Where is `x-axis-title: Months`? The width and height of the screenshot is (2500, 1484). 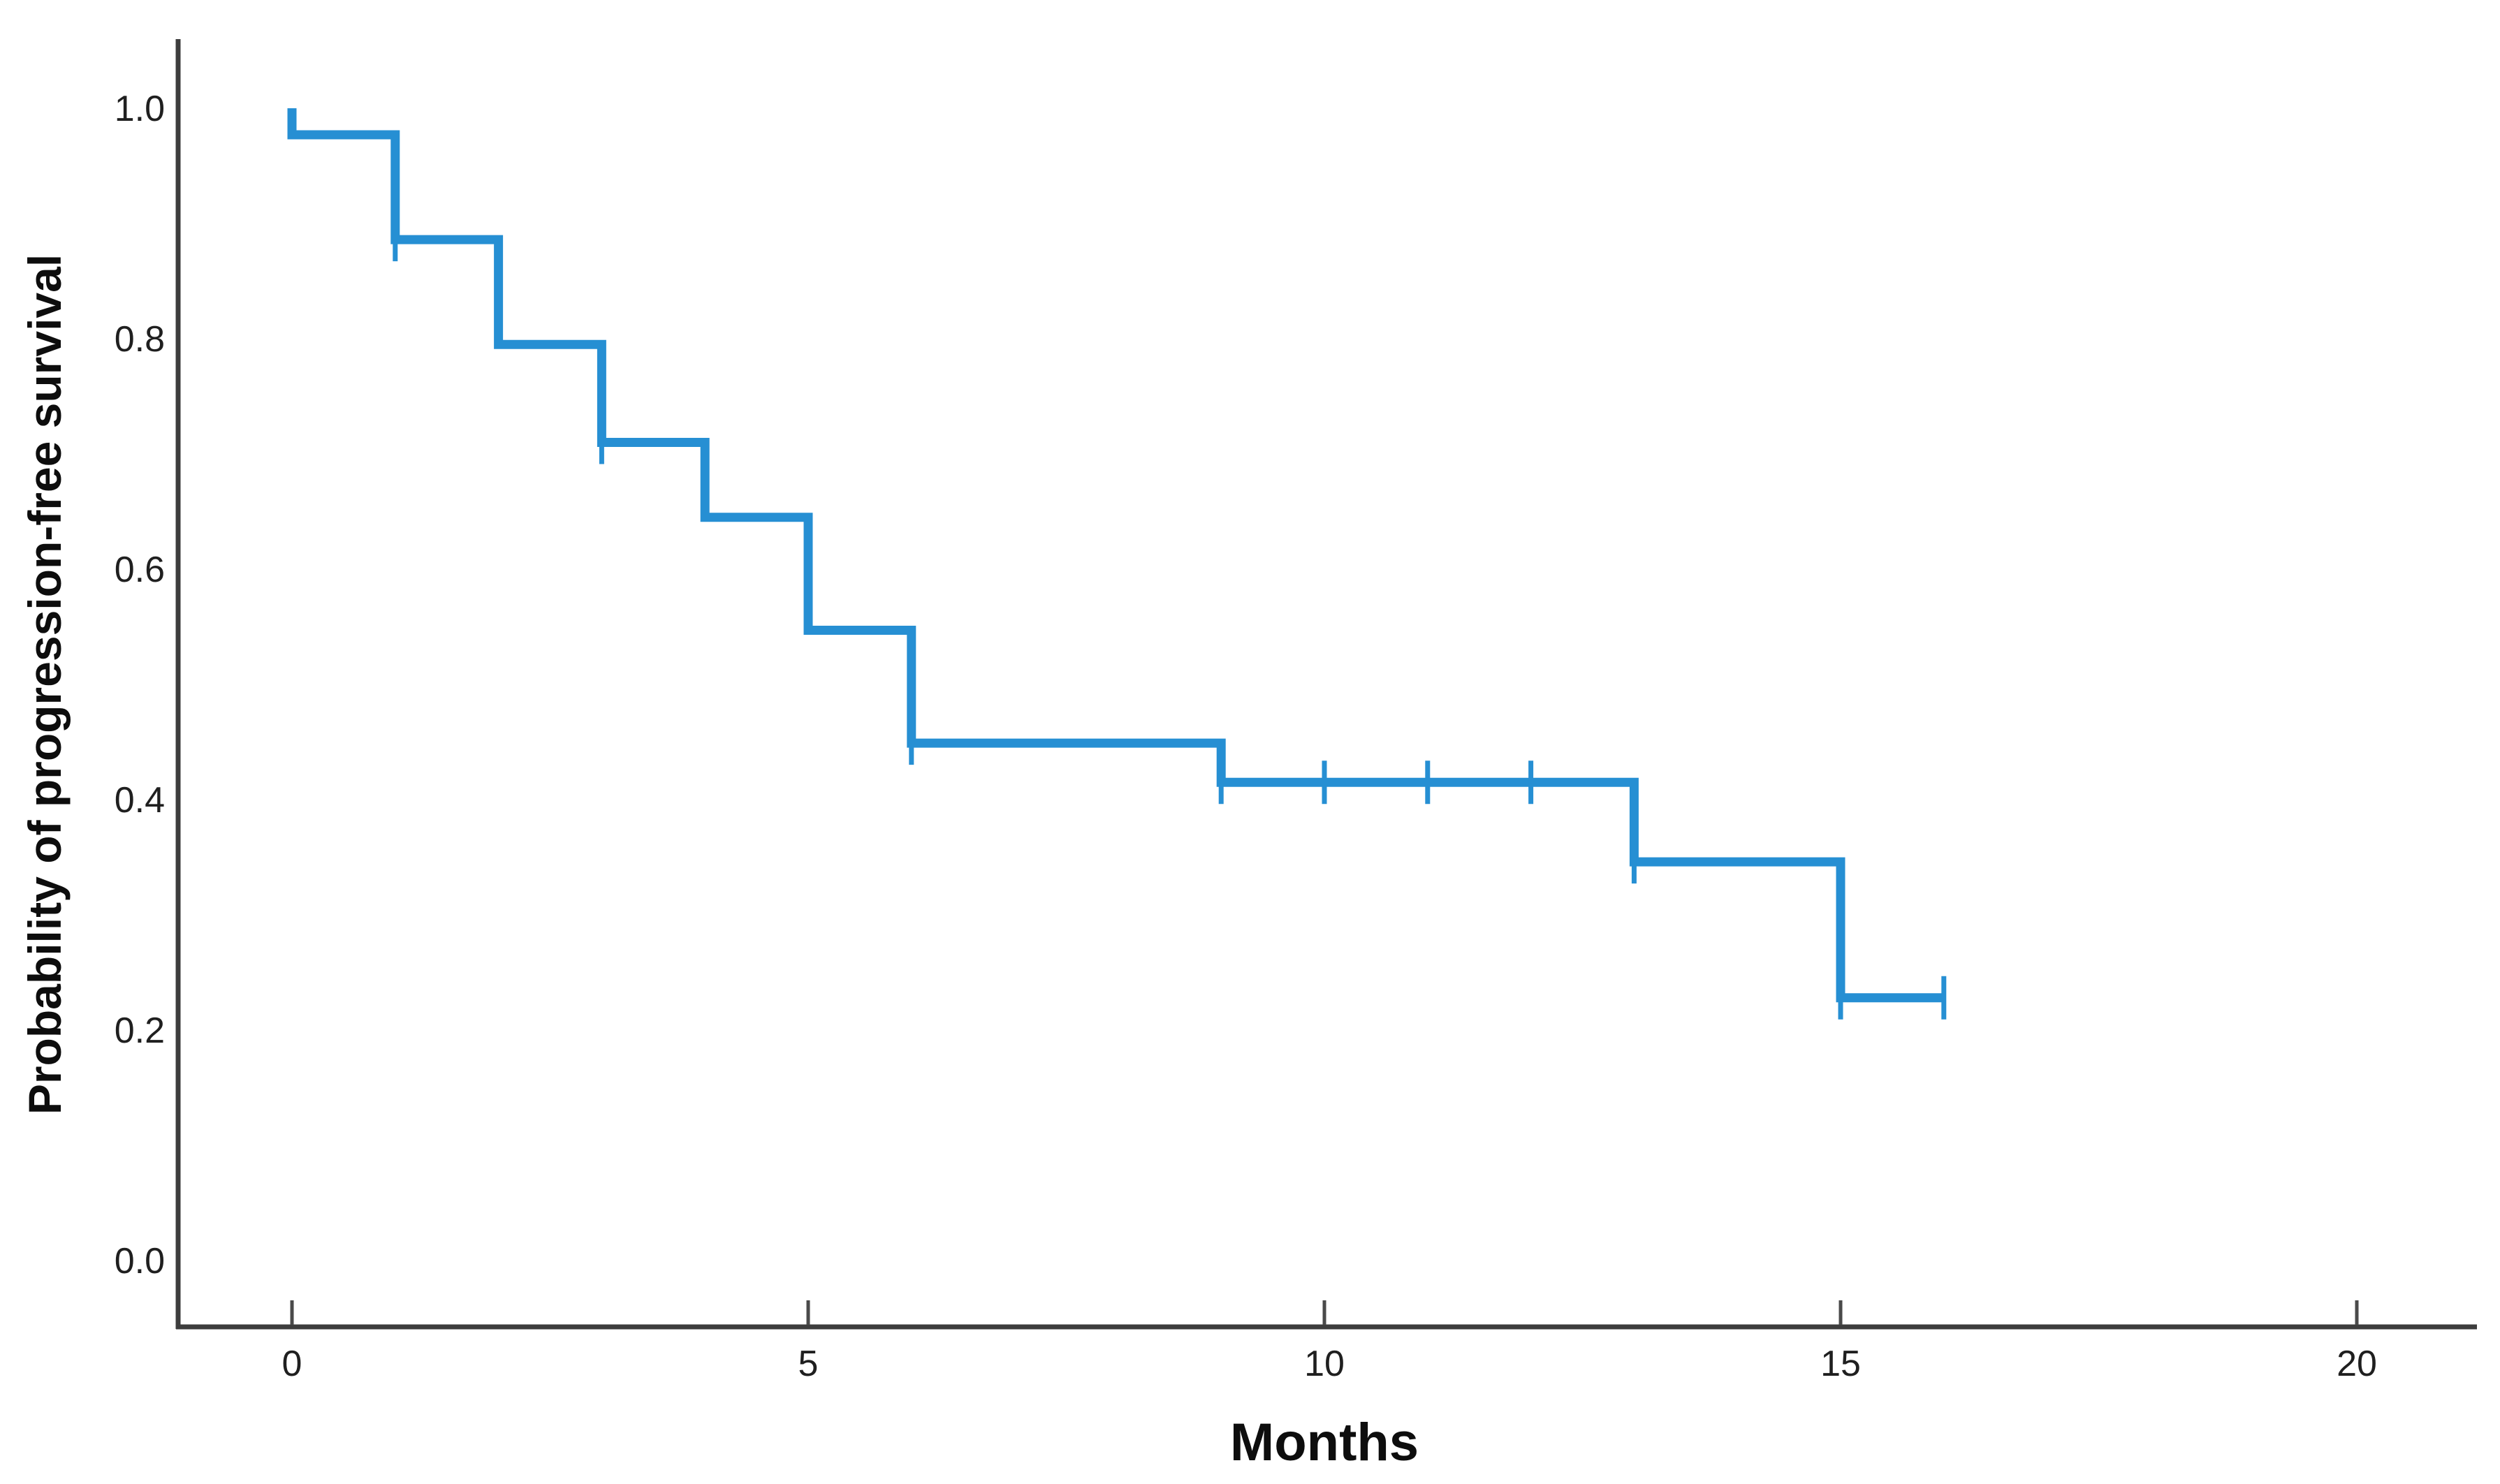
x-axis-title: Months is located at coordinates (1324, 1443).